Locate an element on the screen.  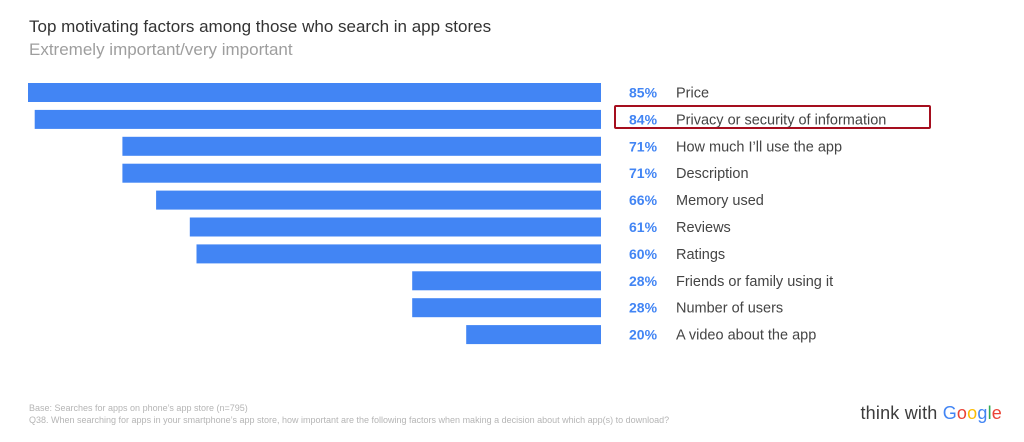
bar-a-video-about-the-app is located at coordinates (533, 335).